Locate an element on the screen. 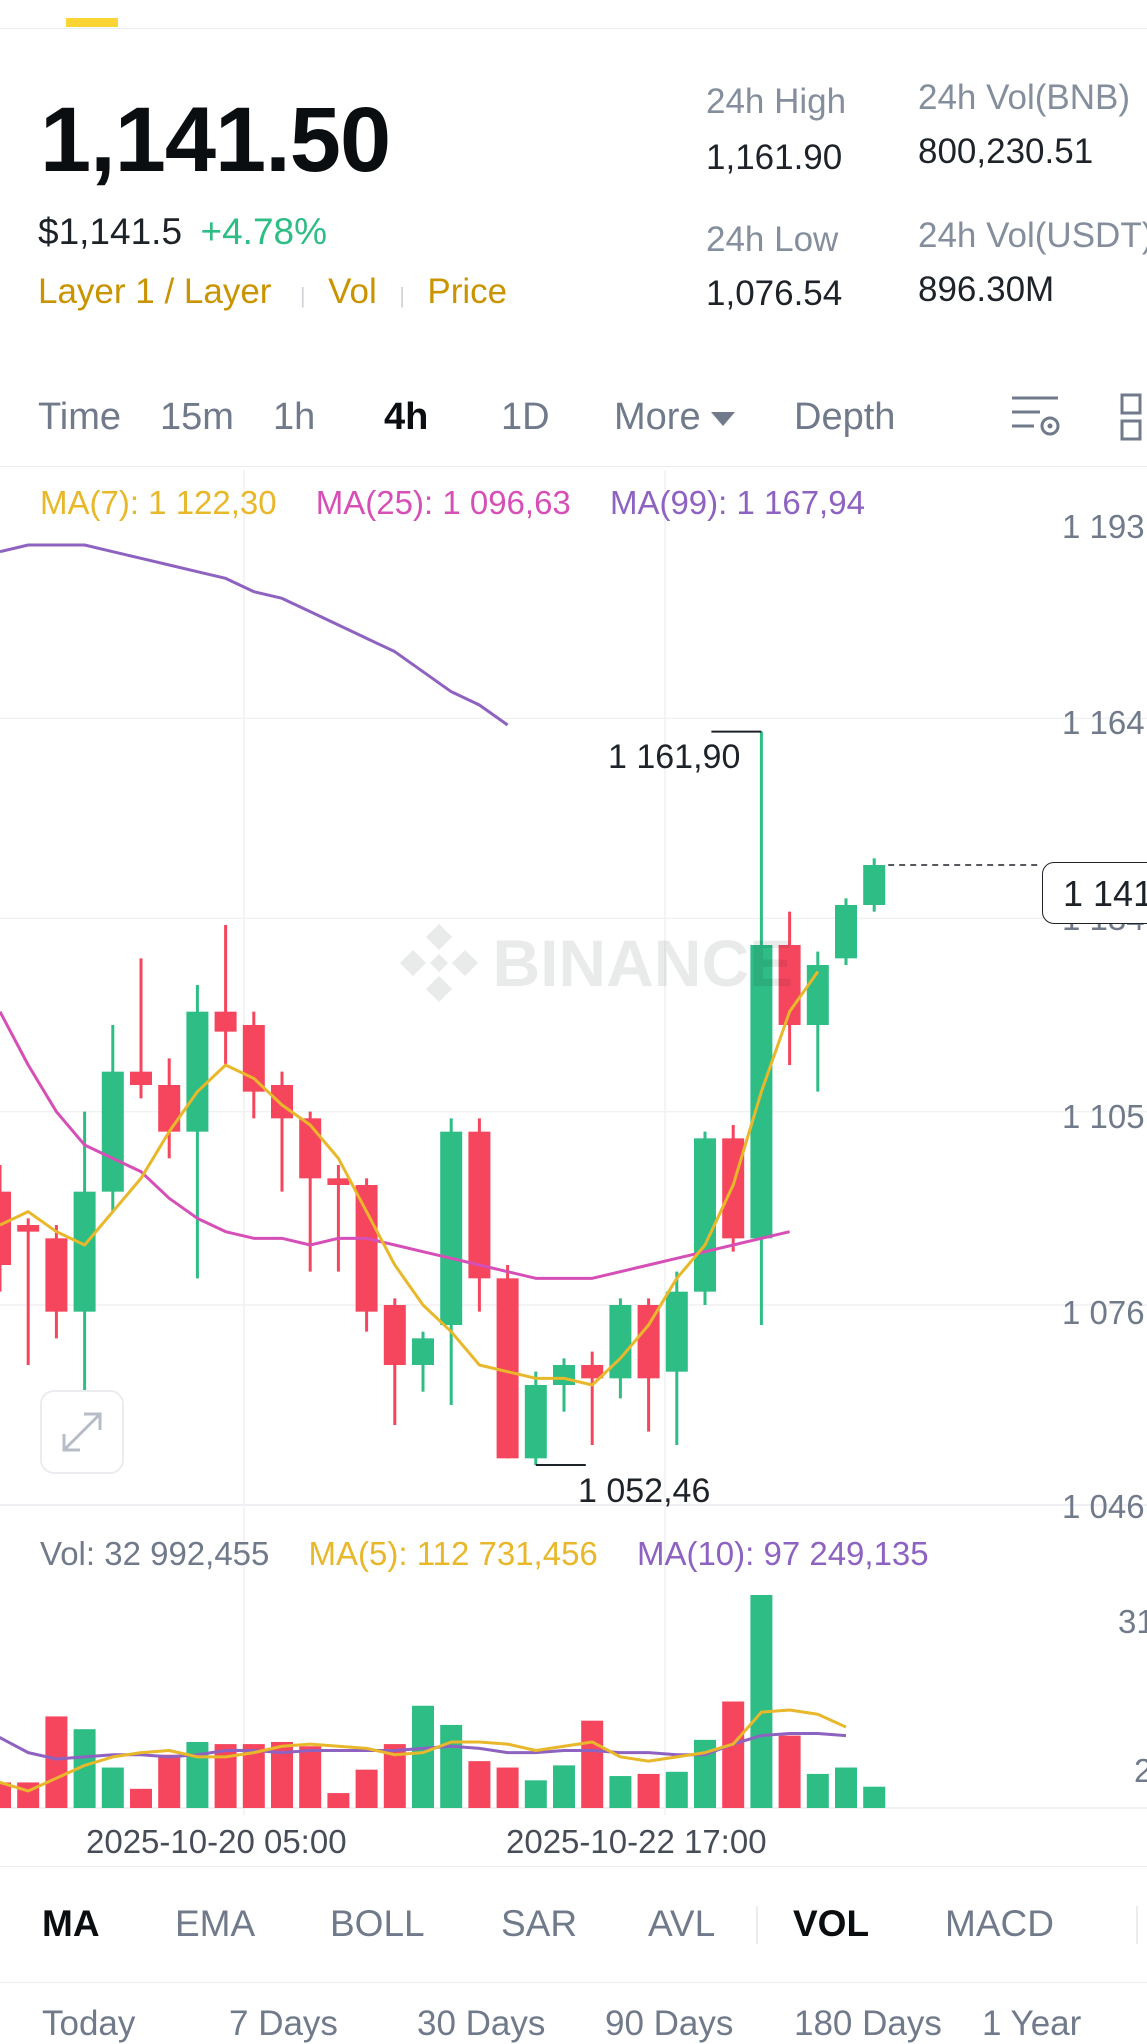 The height and width of the screenshot is (2044, 1147). indicator-tab-avl: AVL is located at coordinates (682, 1923).